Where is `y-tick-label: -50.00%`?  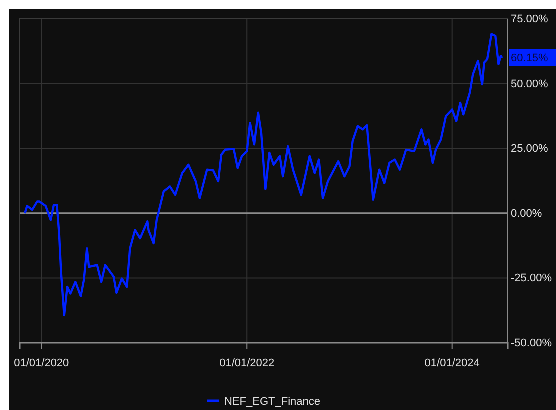
y-tick-label: -50.00% is located at coordinates (531, 344).